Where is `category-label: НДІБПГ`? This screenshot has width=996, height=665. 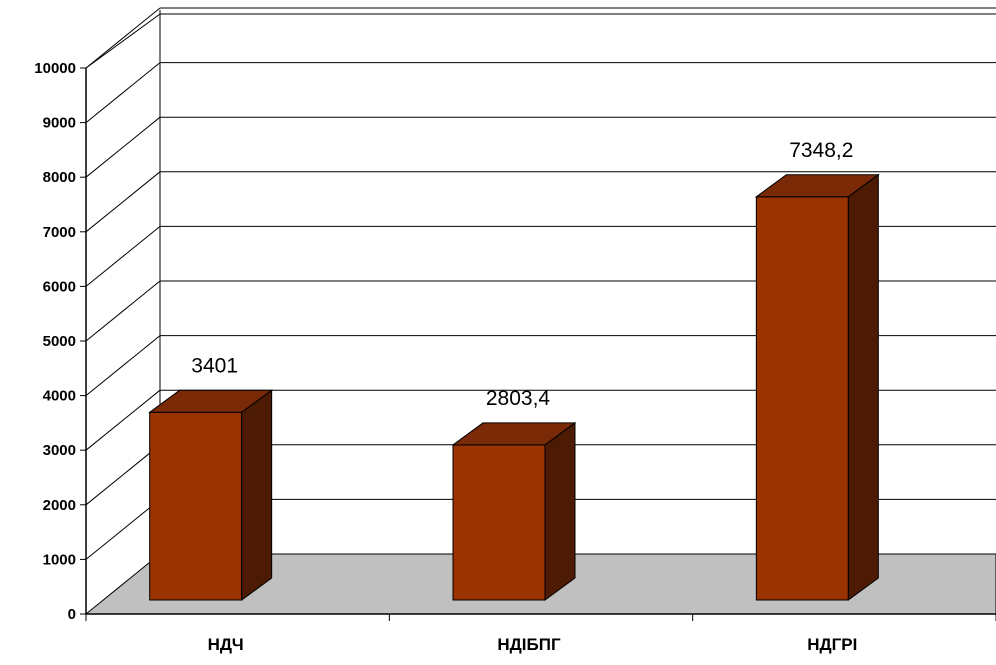 category-label: НДІБПГ is located at coordinates (529, 644).